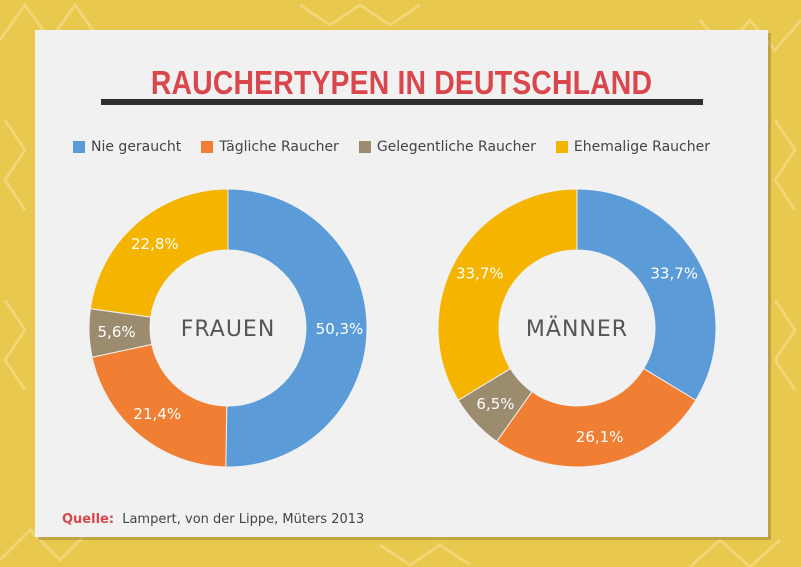  I want to click on legend-item-ehemalige-raucher: Ehemalige Raucher, so click(632, 147).